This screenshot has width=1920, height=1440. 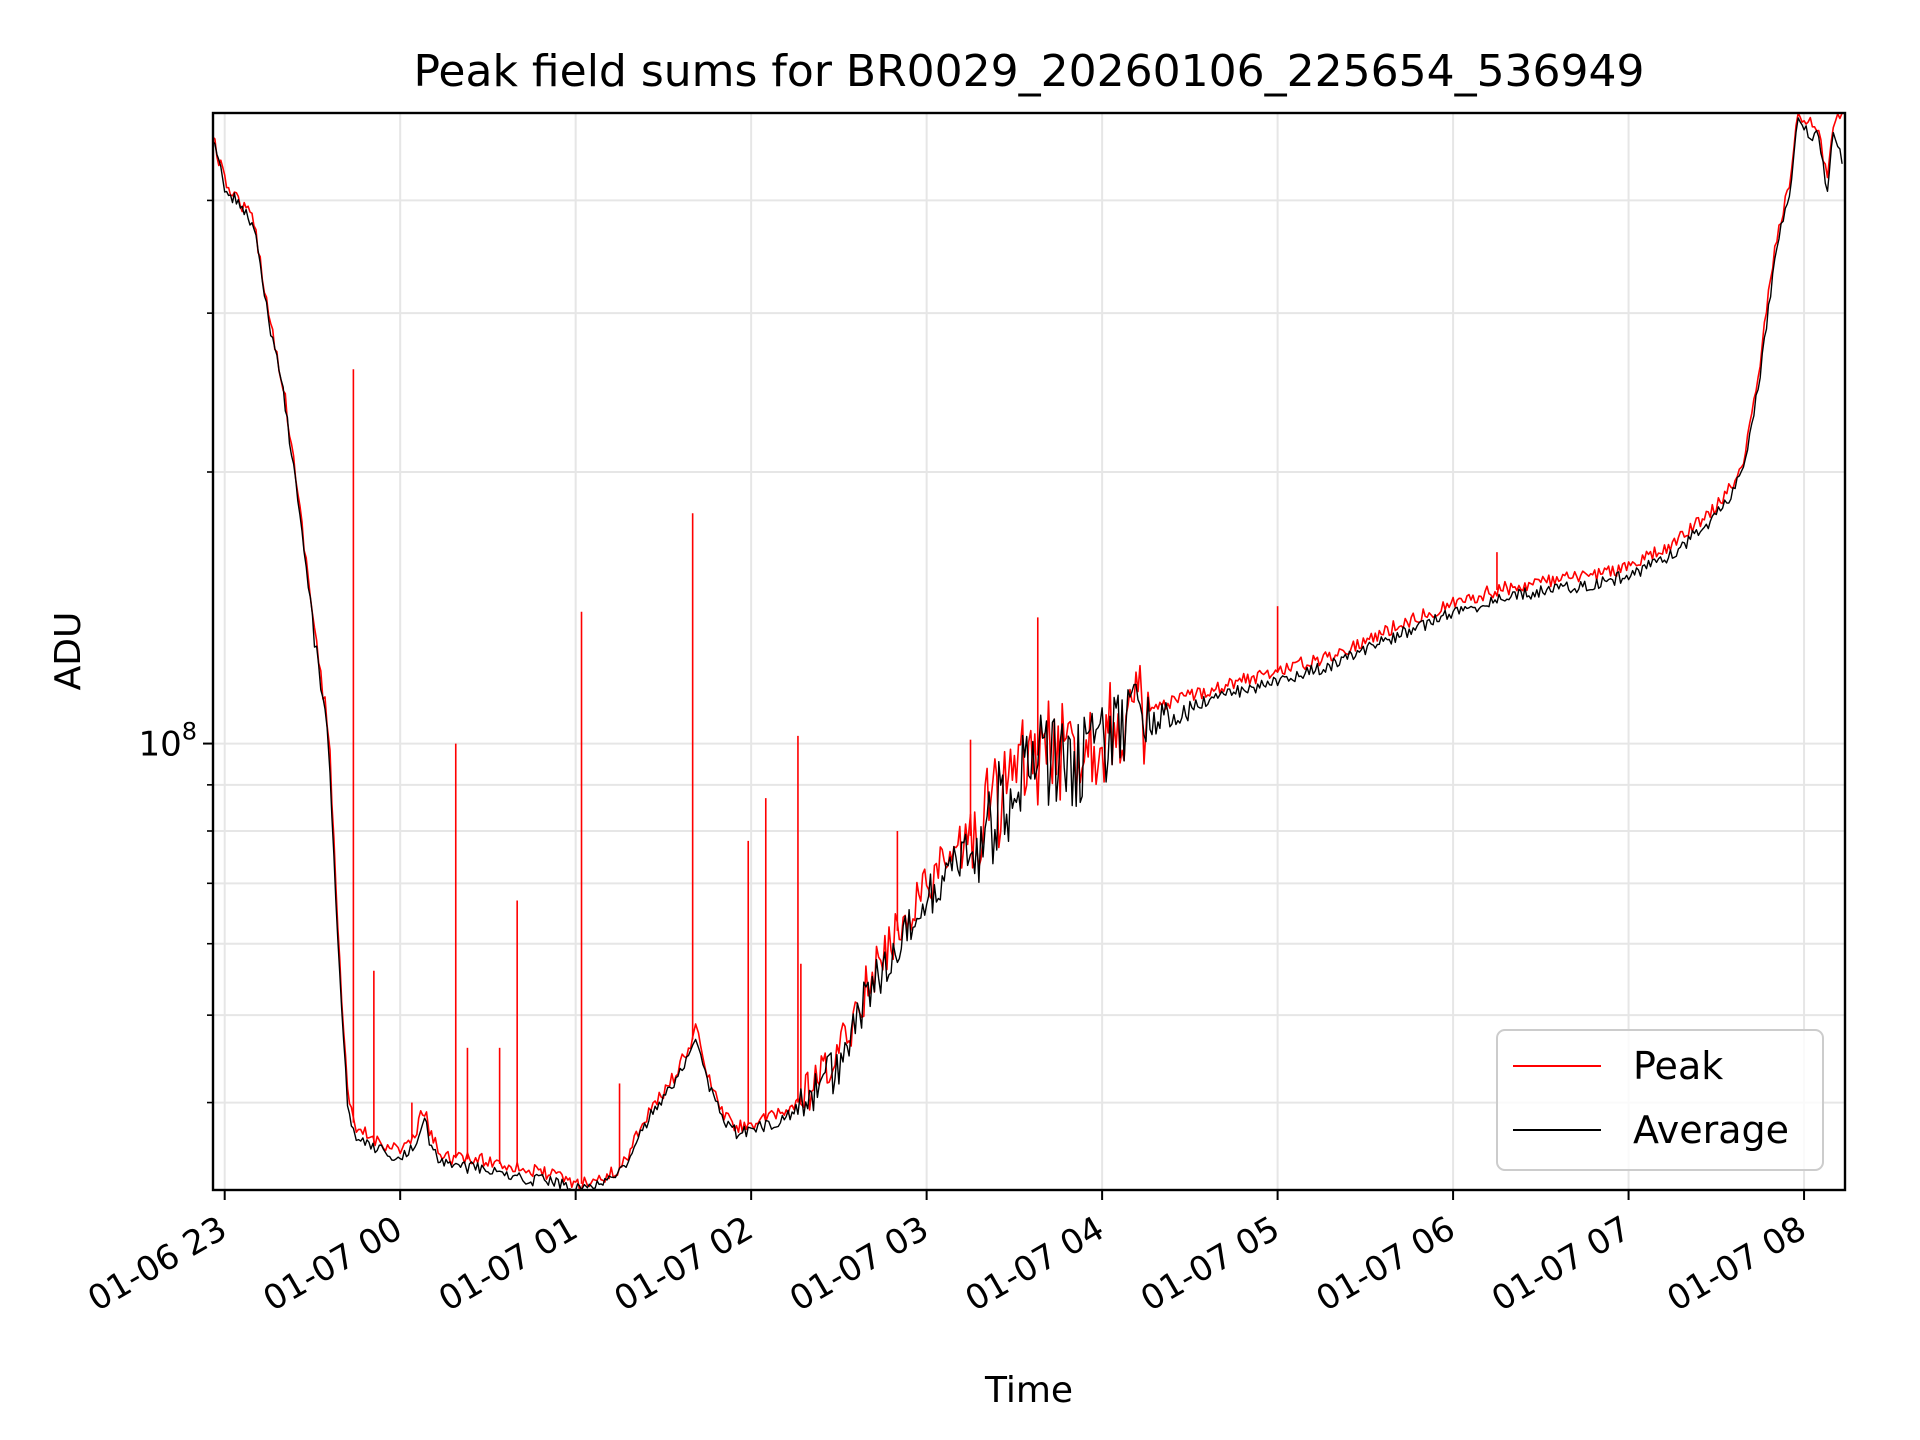 What do you see at coordinates (68, 651) in the screenshot?
I see `y-axis-label: ADU` at bounding box center [68, 651].